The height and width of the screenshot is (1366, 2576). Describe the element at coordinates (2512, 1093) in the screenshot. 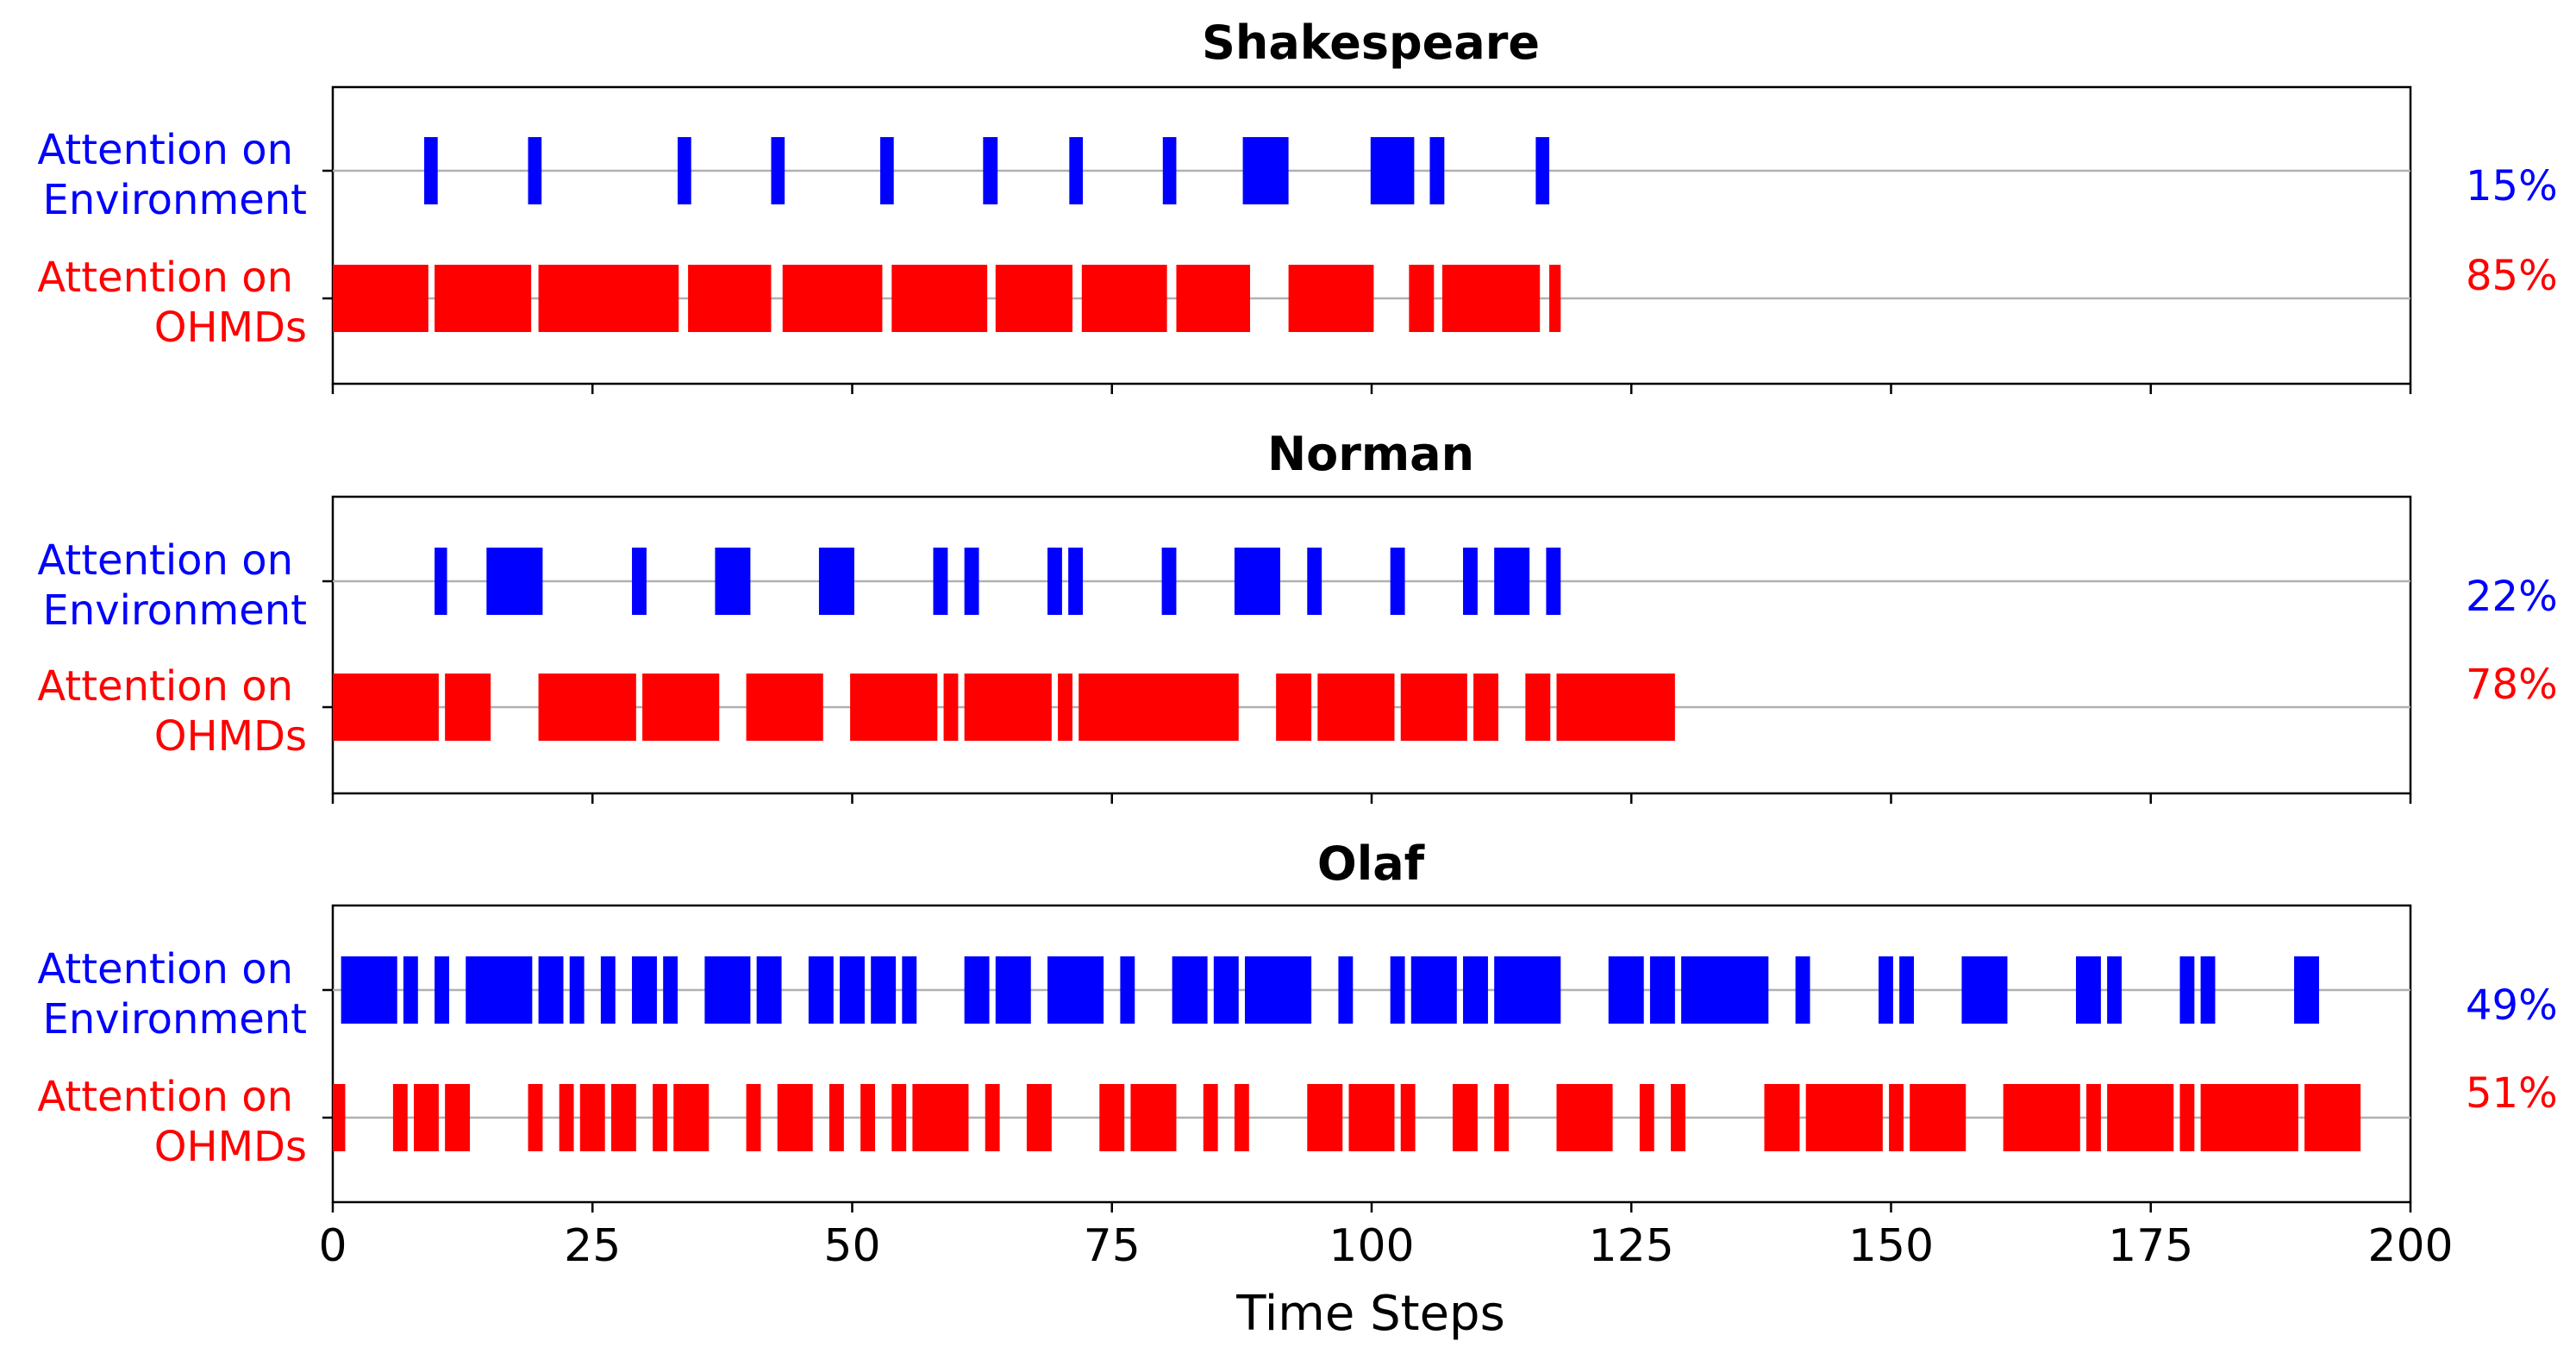

I see `ohmds-percentage: 51%` at that location.